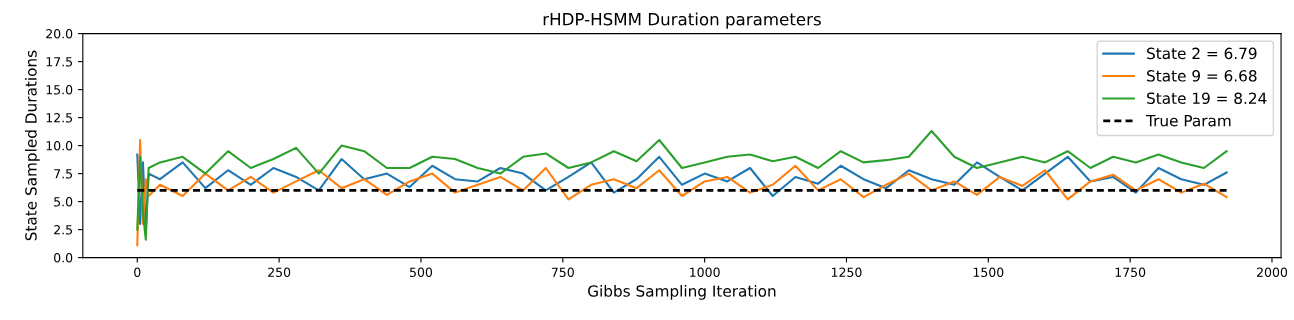 The width and height of the screenshot is (1294, 320). What do you see at coordinates (63, 258) in the screenshot?
I see `y-tick-label: 0.0` at bounding box center [63, 258].